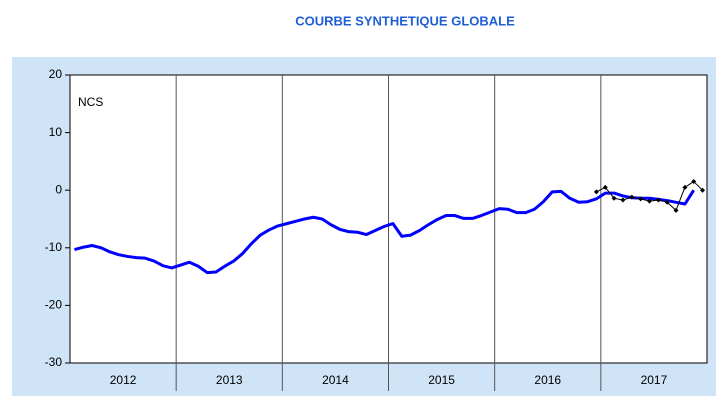 The height and width of the screenshot is (413, 722). What do you see at coordinates (54, 305) in the screenshot?
I see `y-tick-label: -20` at bounding box center [54, 305].